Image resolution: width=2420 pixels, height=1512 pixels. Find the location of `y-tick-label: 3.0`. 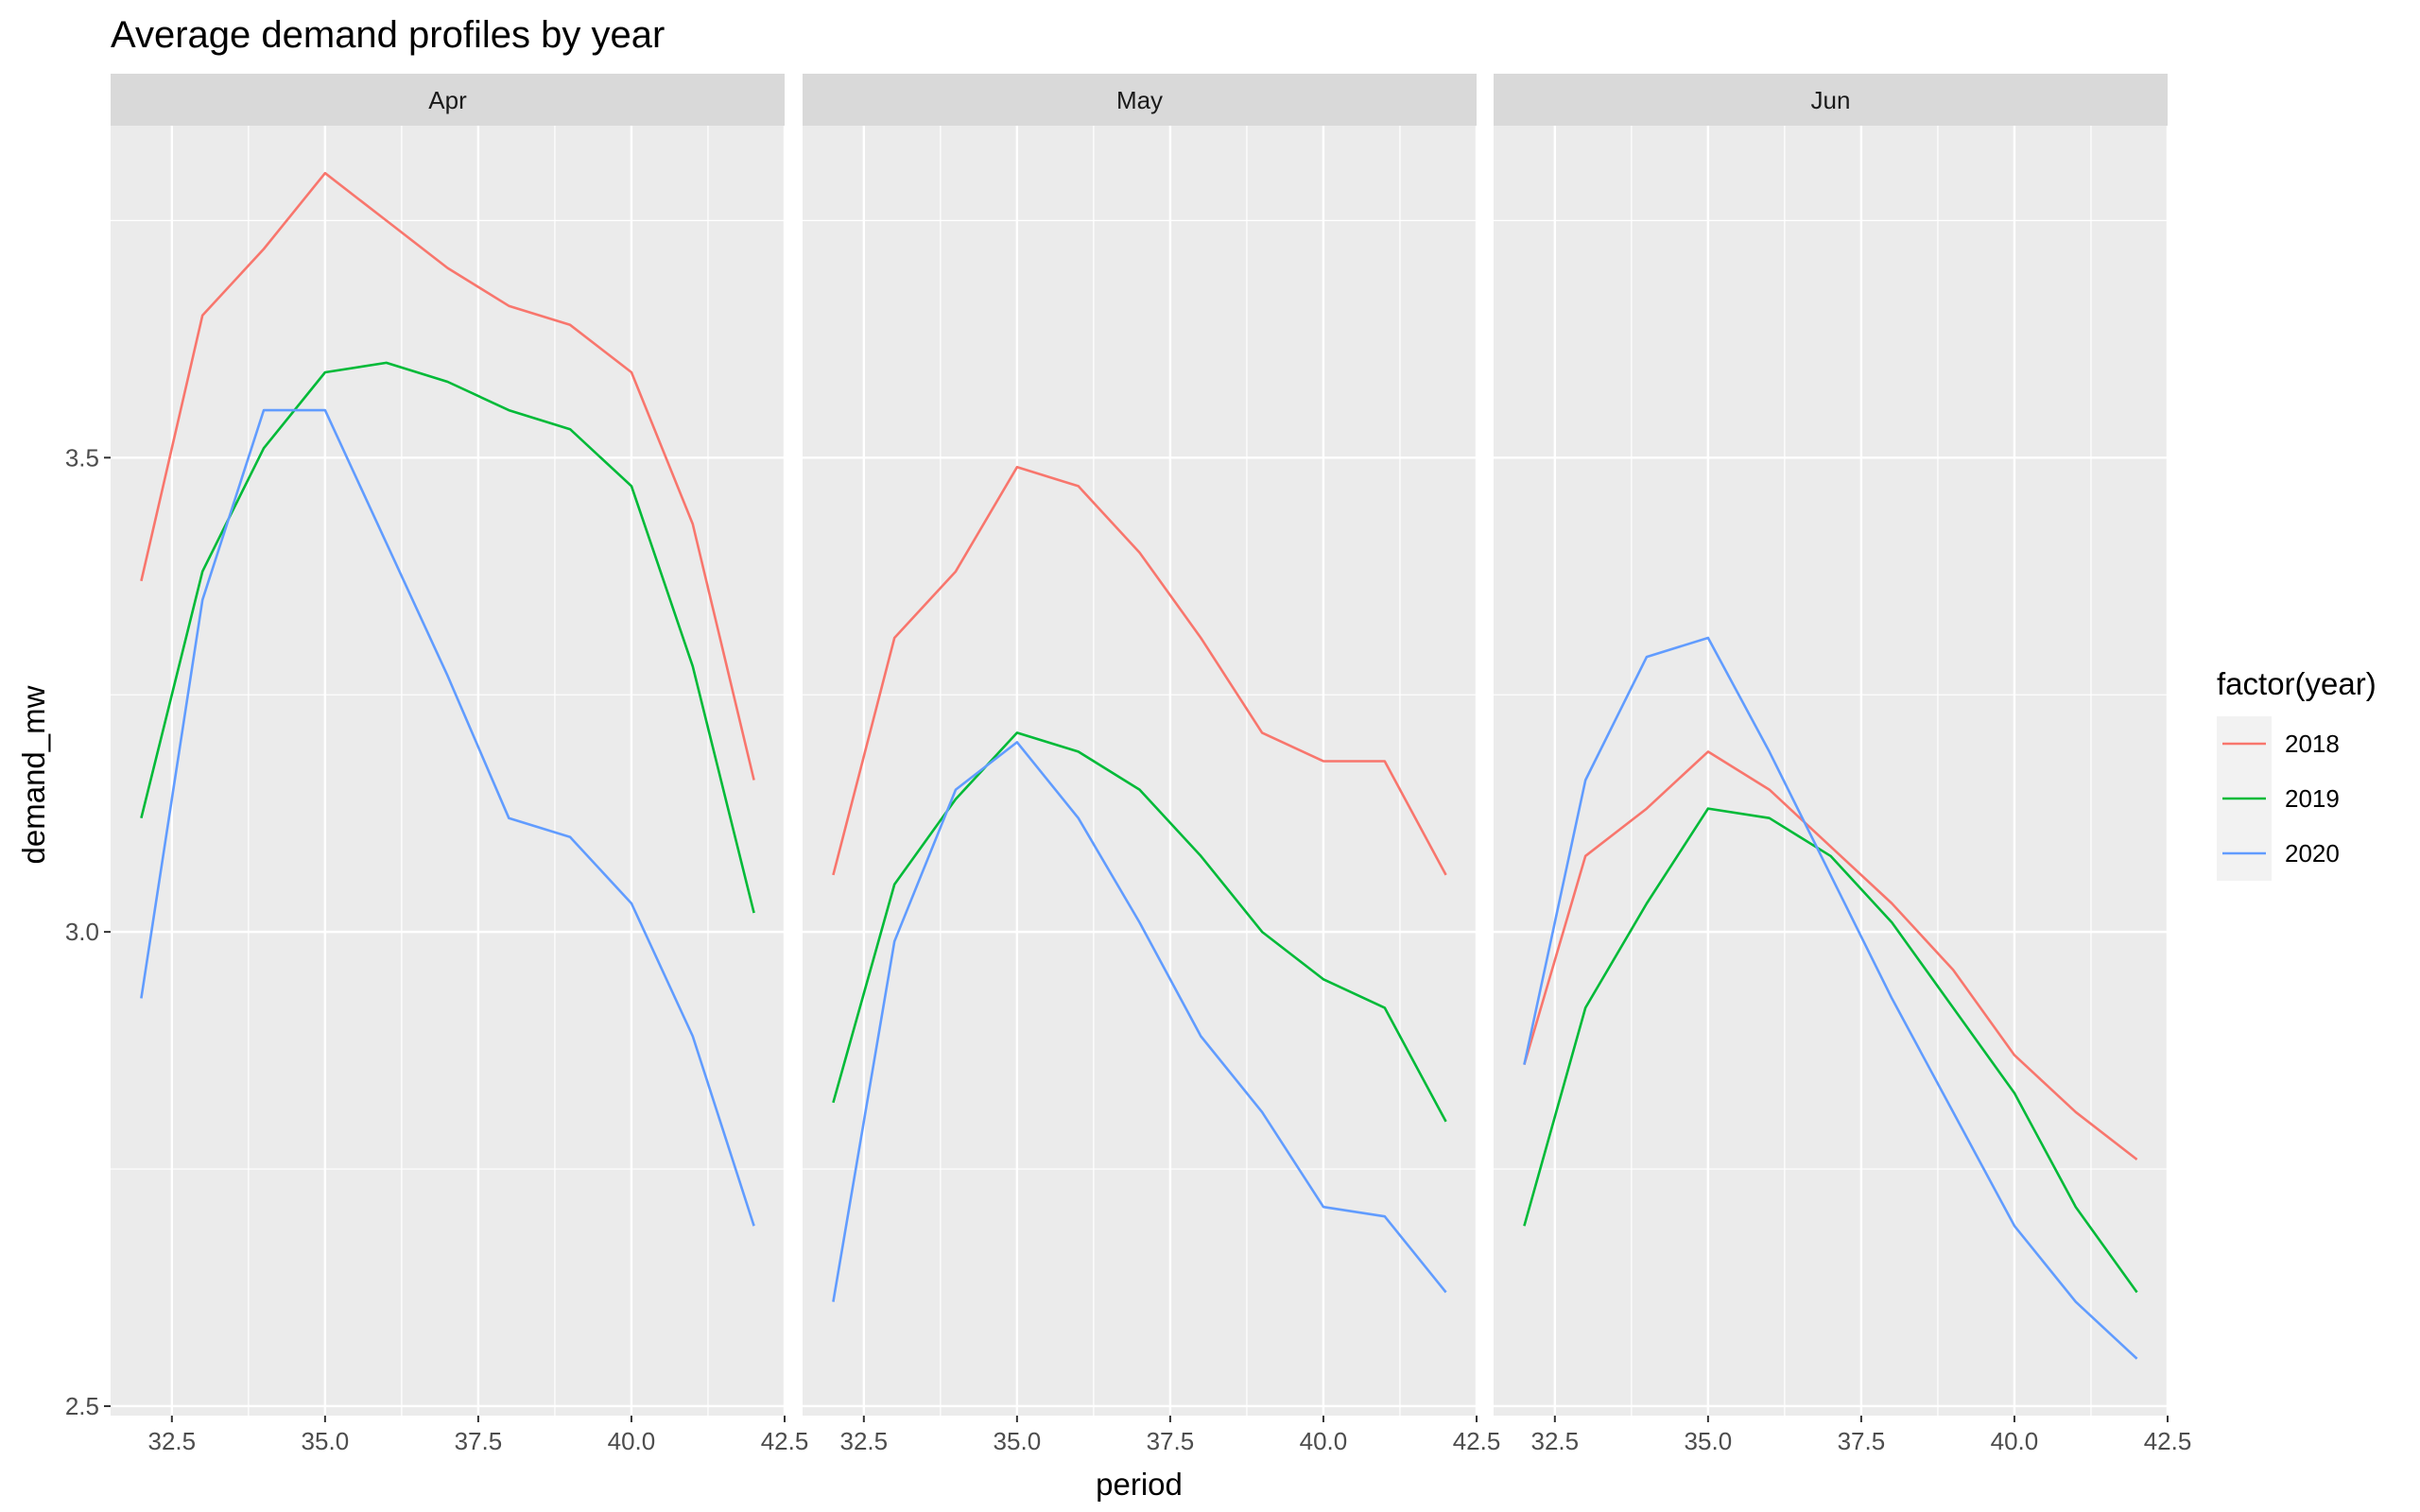

y-tick-label: 3.0 is located at coordinates (82, 932).